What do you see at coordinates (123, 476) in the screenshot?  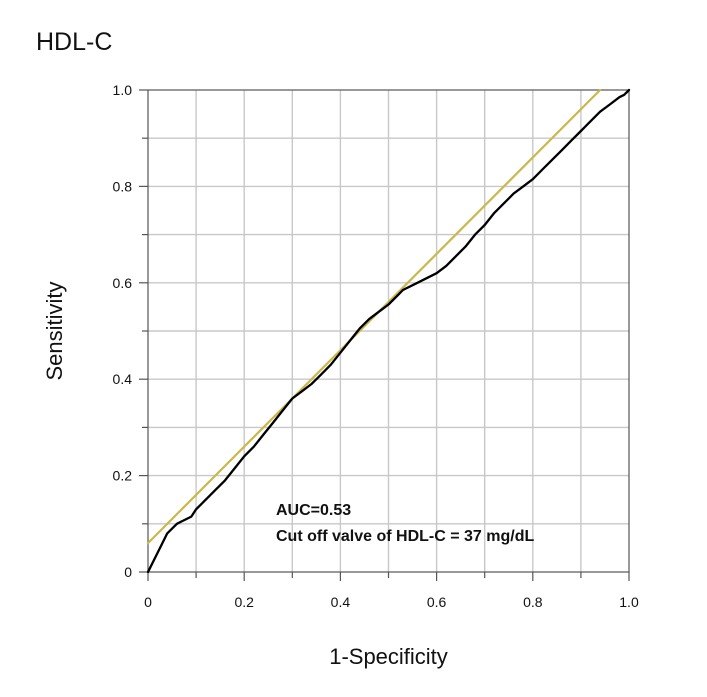 I see `y-tick-label: 0.2` at bounding box center [123, 476].